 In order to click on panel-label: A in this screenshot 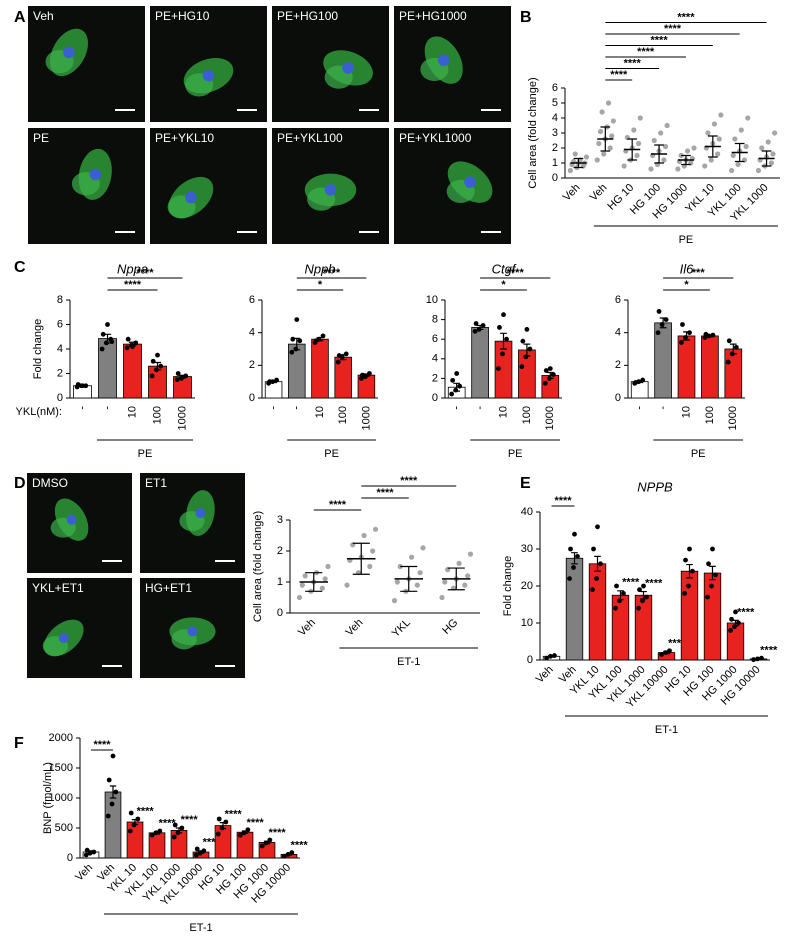, I will do `click(20, 17)`.